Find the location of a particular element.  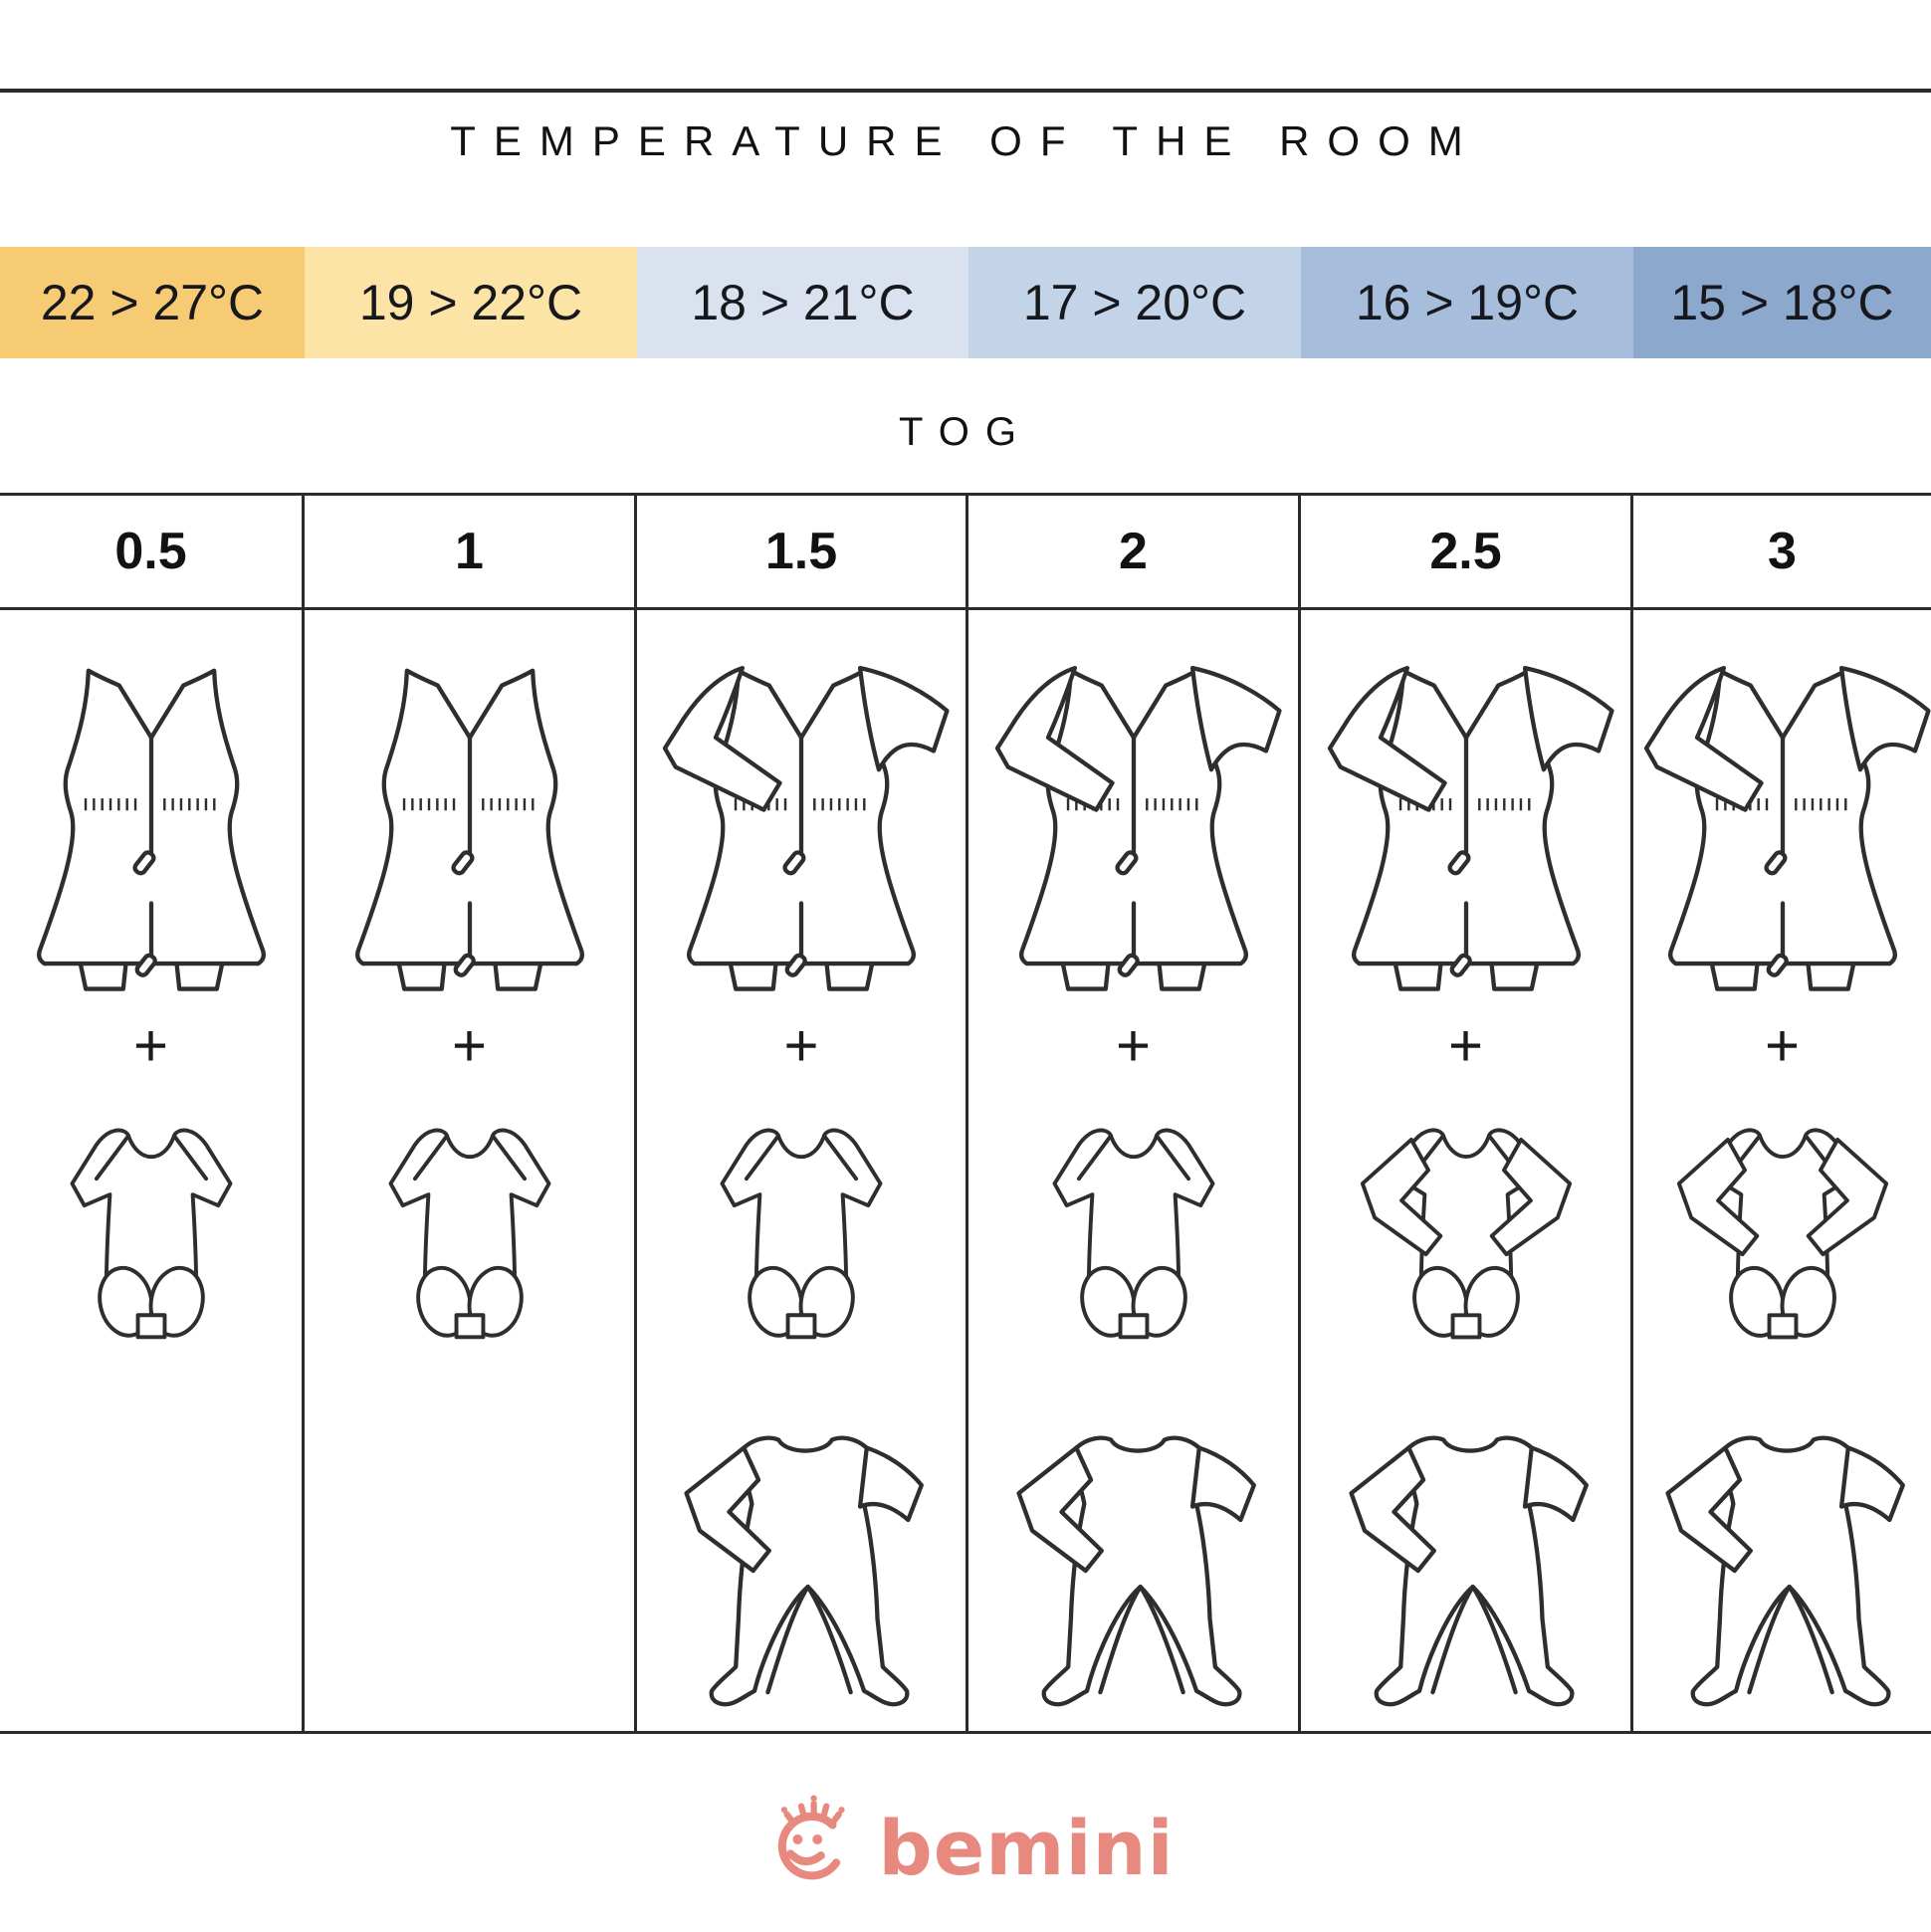

temp-range-19-22: 19 > 22°C is located at coordinates (471, 302).